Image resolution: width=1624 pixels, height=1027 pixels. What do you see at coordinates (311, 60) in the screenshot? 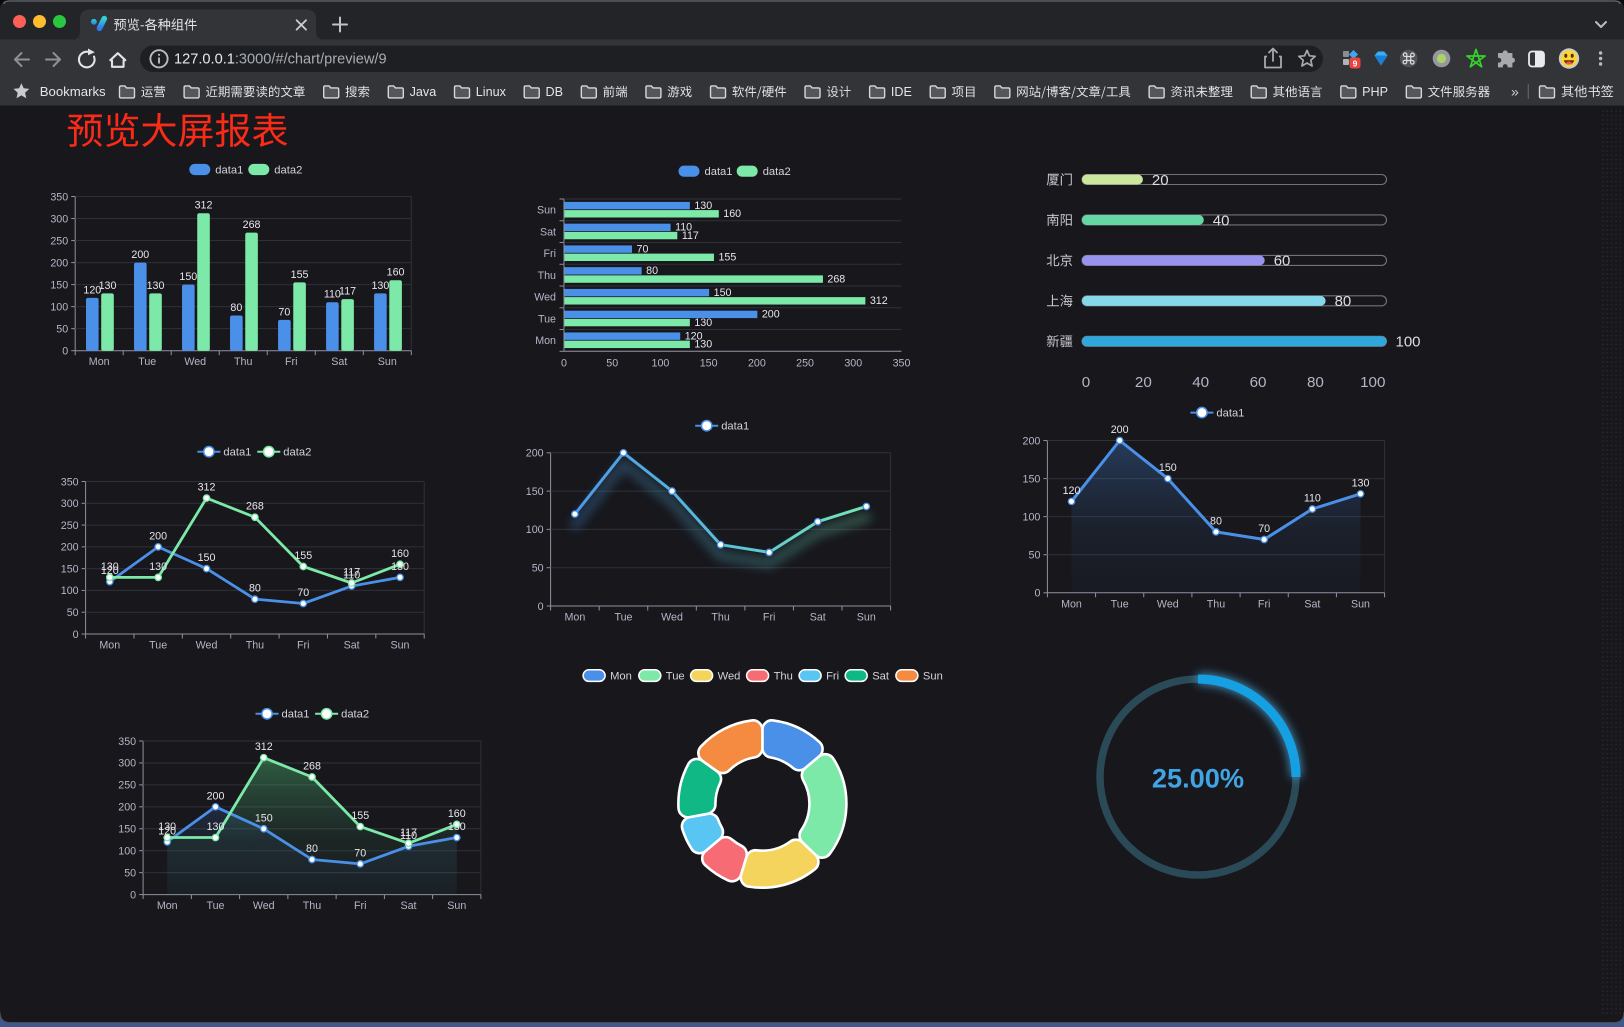
I see `svg-text: :3000/#/chart/preview/9` at bounding box center [311, 60].